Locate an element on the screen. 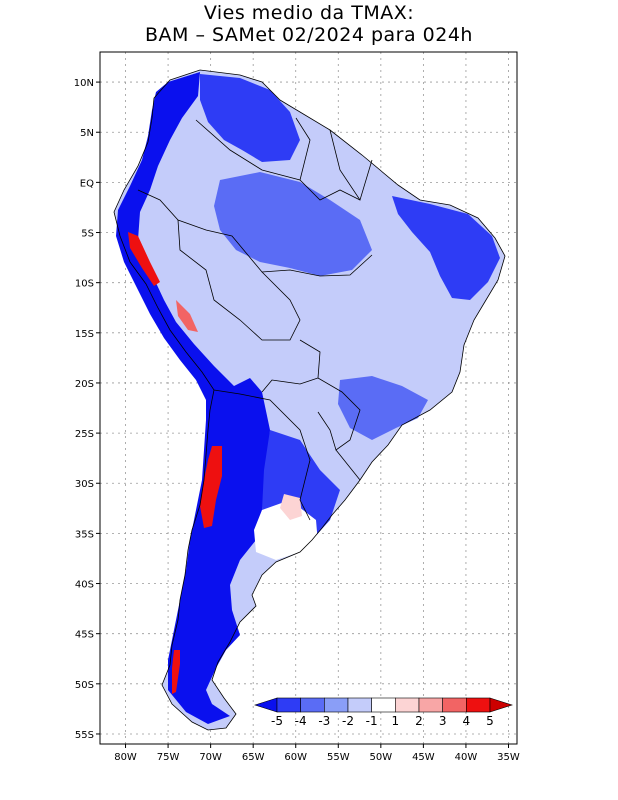 The width and height of the screenshot is (618, 800). y-tick-label: 20S is located at coordinates (84, 384).